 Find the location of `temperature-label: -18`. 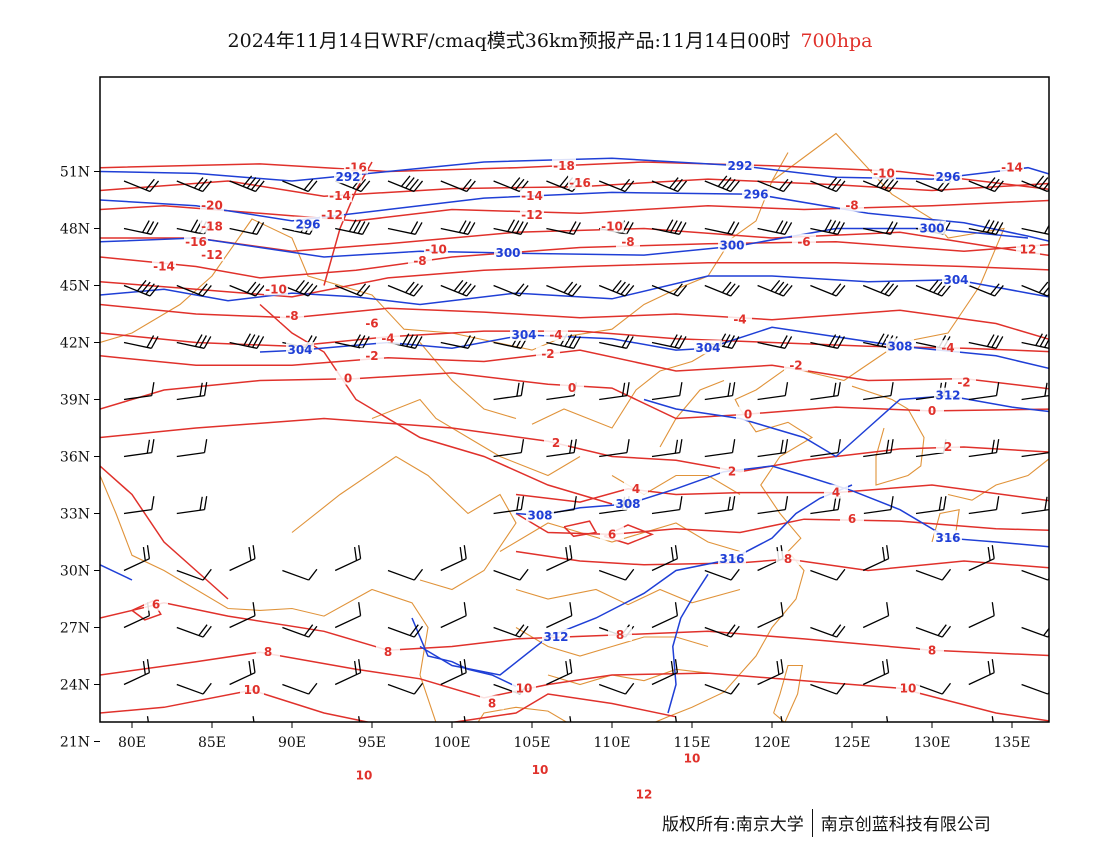

temperature-label: -18 is located at coordinates (564, 166).